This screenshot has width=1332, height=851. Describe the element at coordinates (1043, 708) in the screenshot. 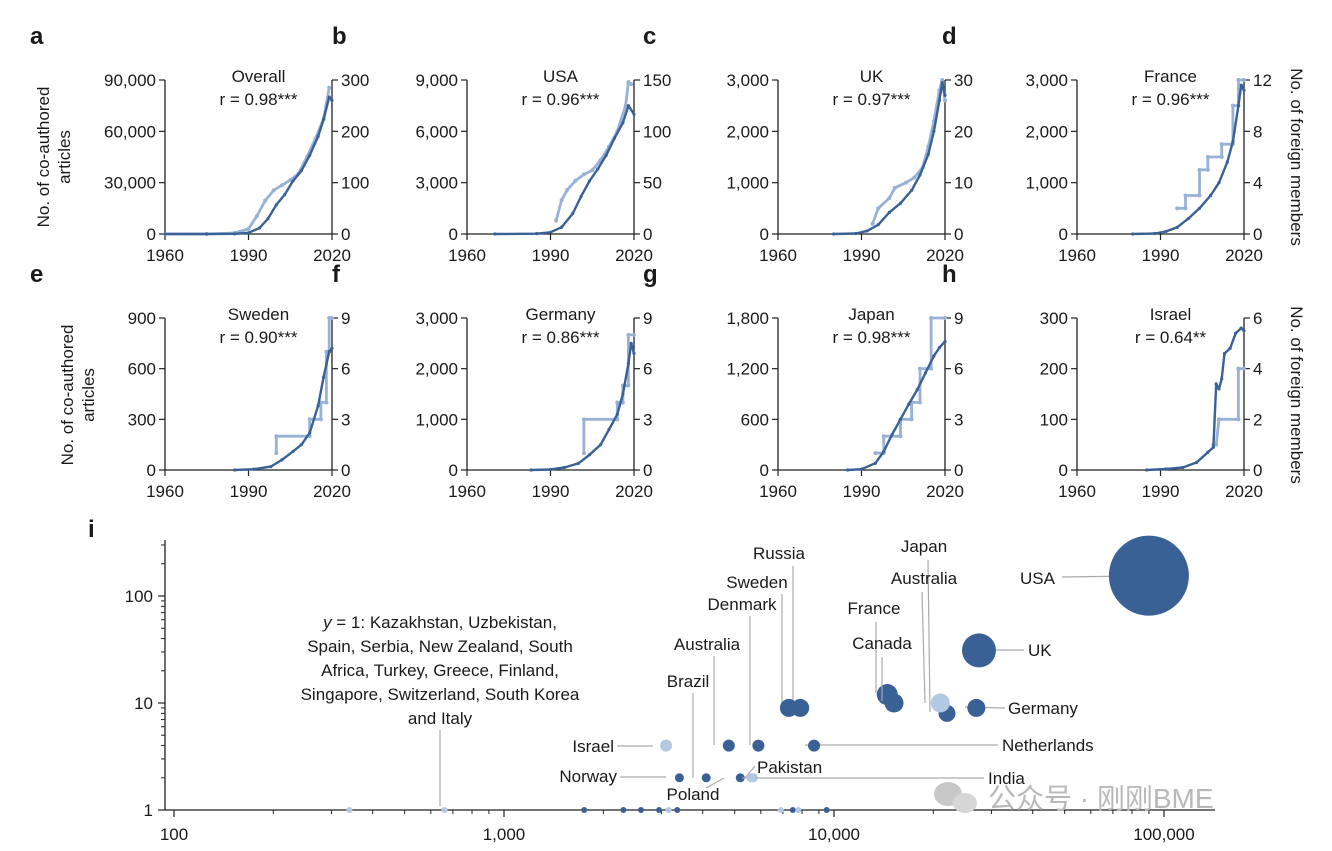

I see `point-label-germany: Germany` at that location.